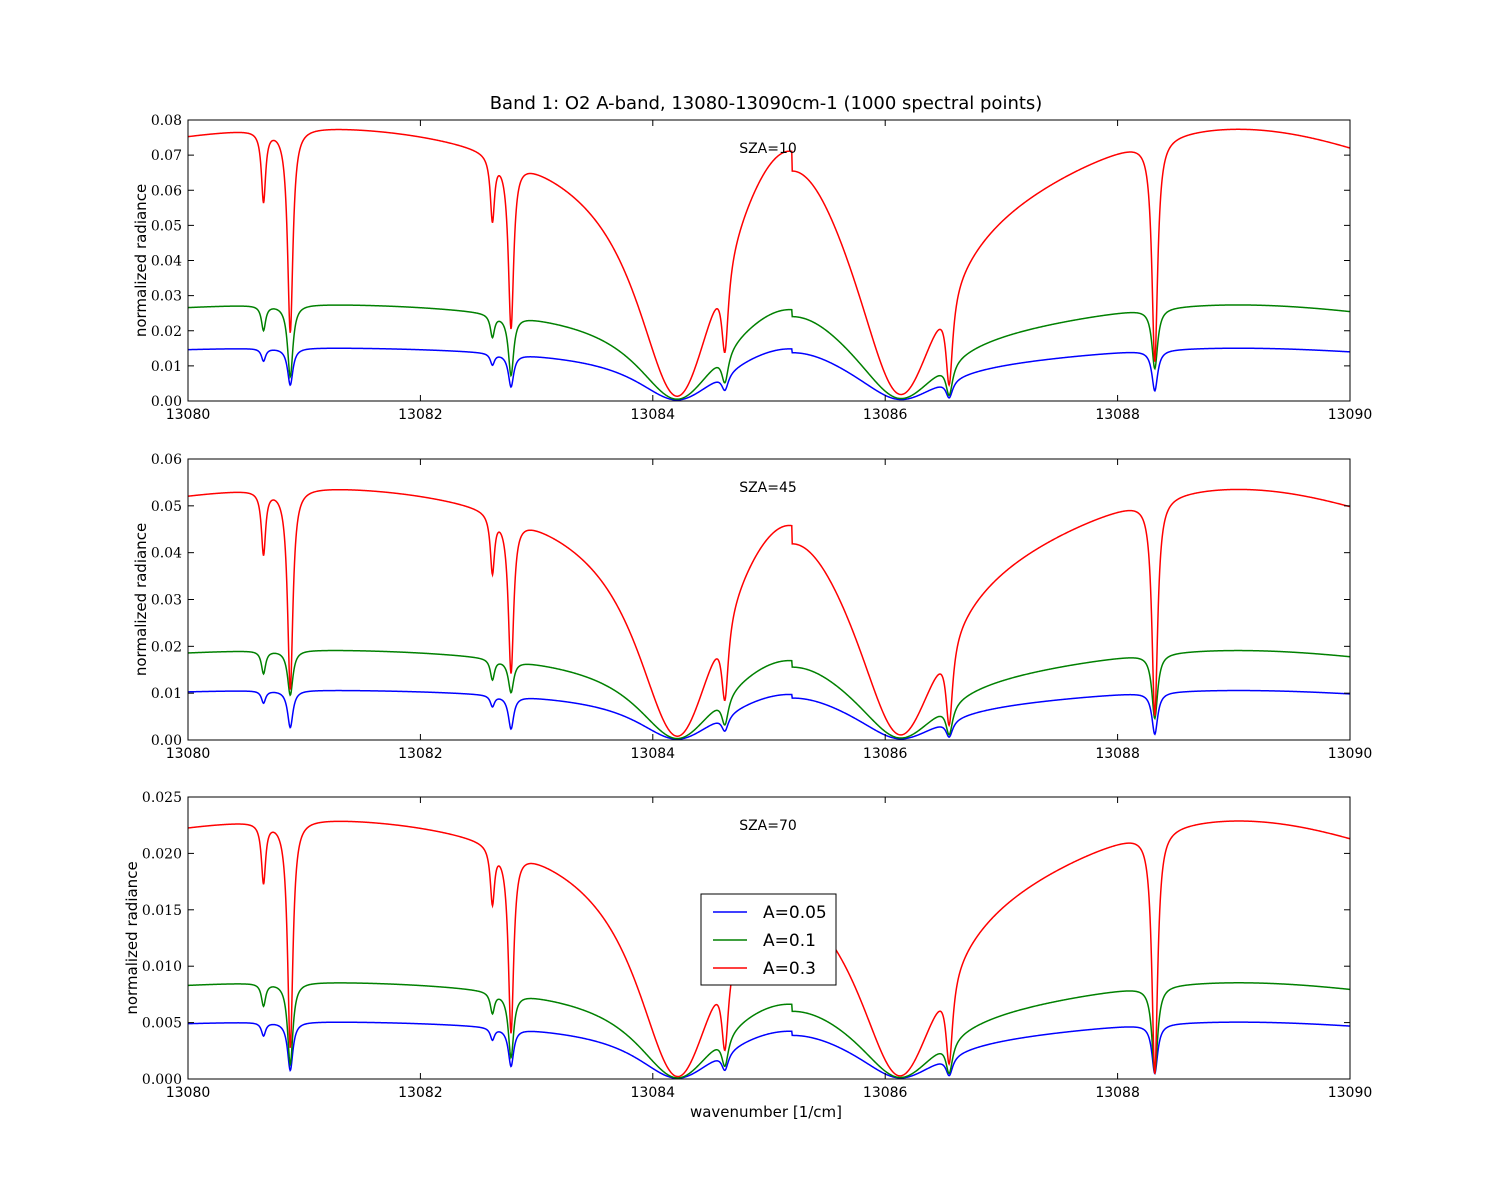 Image resolution: width=1500 pixels, height=1200 pixels. I want to click on y-tick-label: 0.07, so click(166, 156).